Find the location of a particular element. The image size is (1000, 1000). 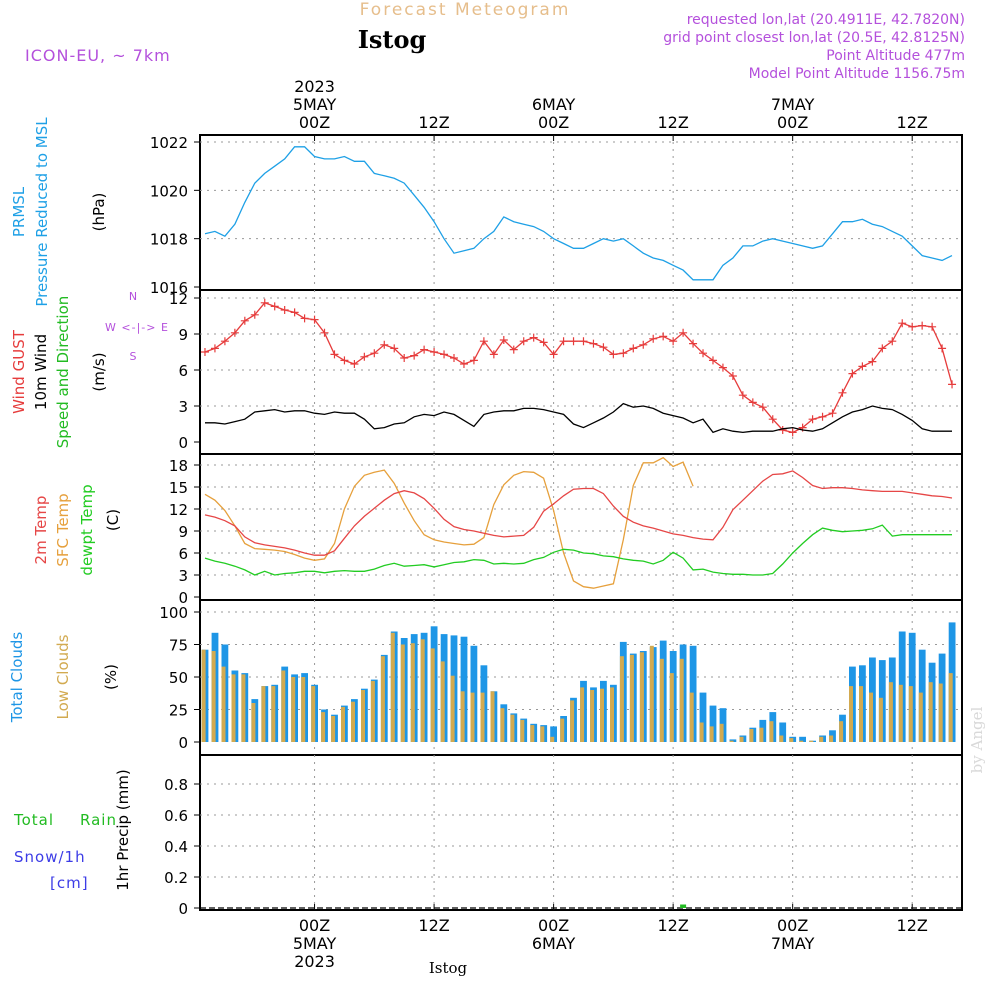

y-tick-label: 75 is located at coordinates (178, 646).